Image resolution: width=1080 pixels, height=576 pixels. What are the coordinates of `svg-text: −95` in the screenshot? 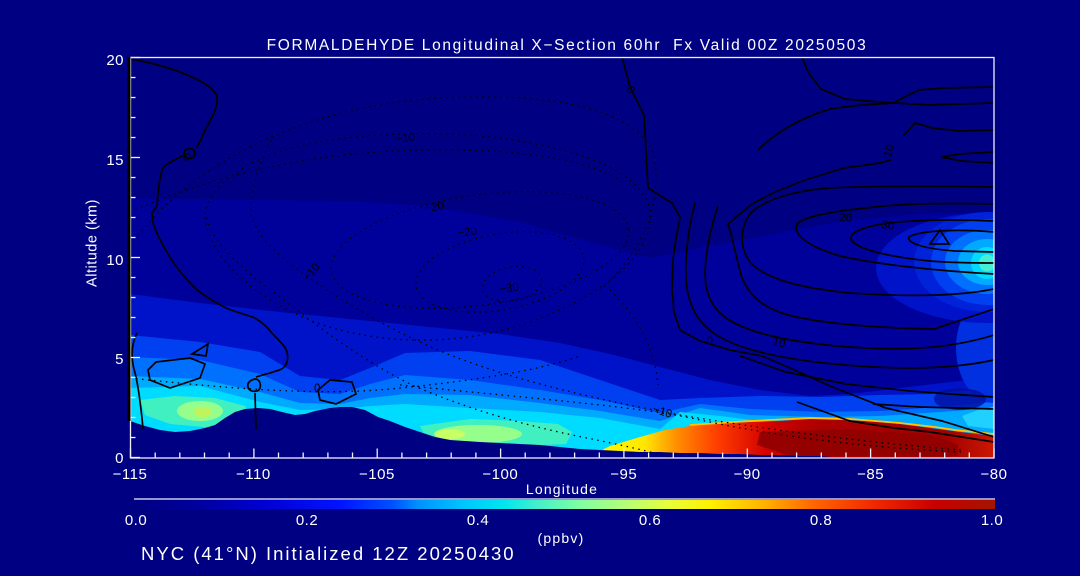 It's located at (623, 474).